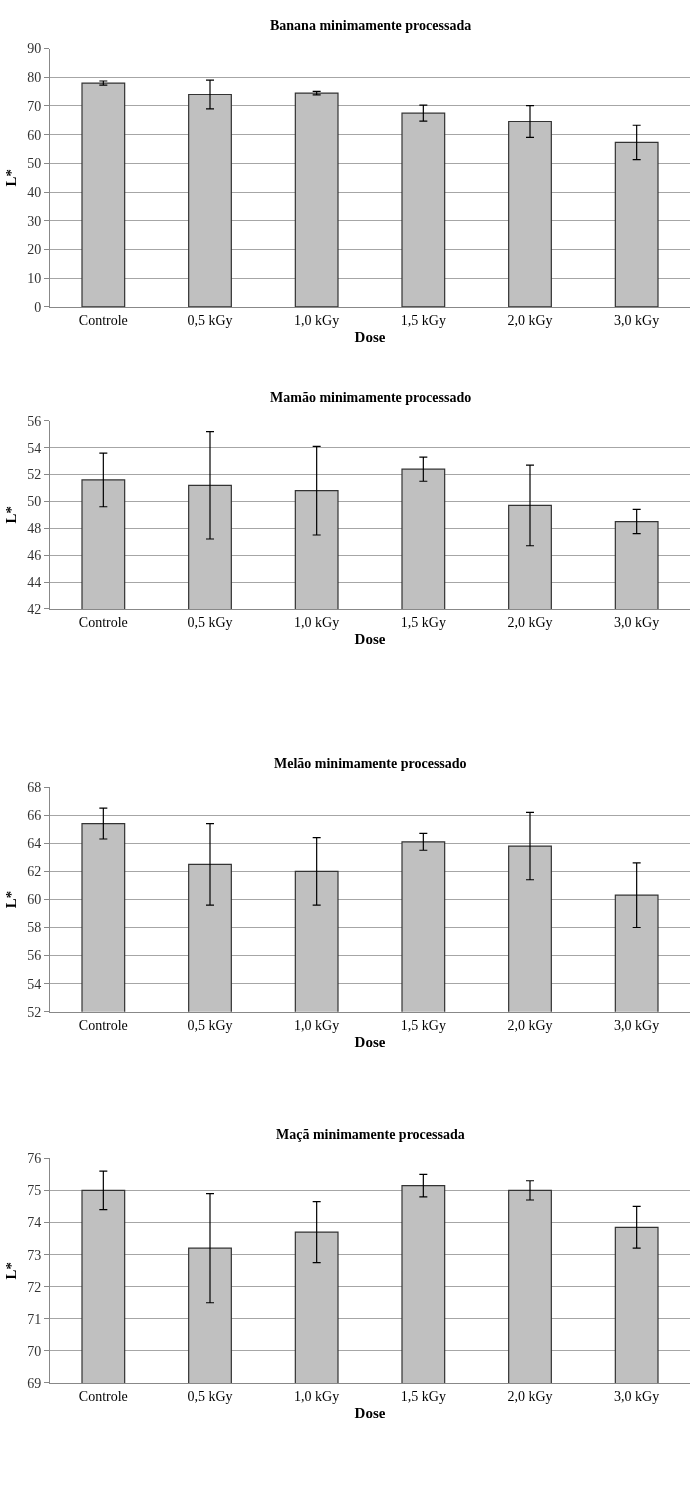 This screenshot has height=1489, width=696. Describe the element at coordinates (34, 1159) in the screenshot. I see `y-tick-label: 76` at that location.